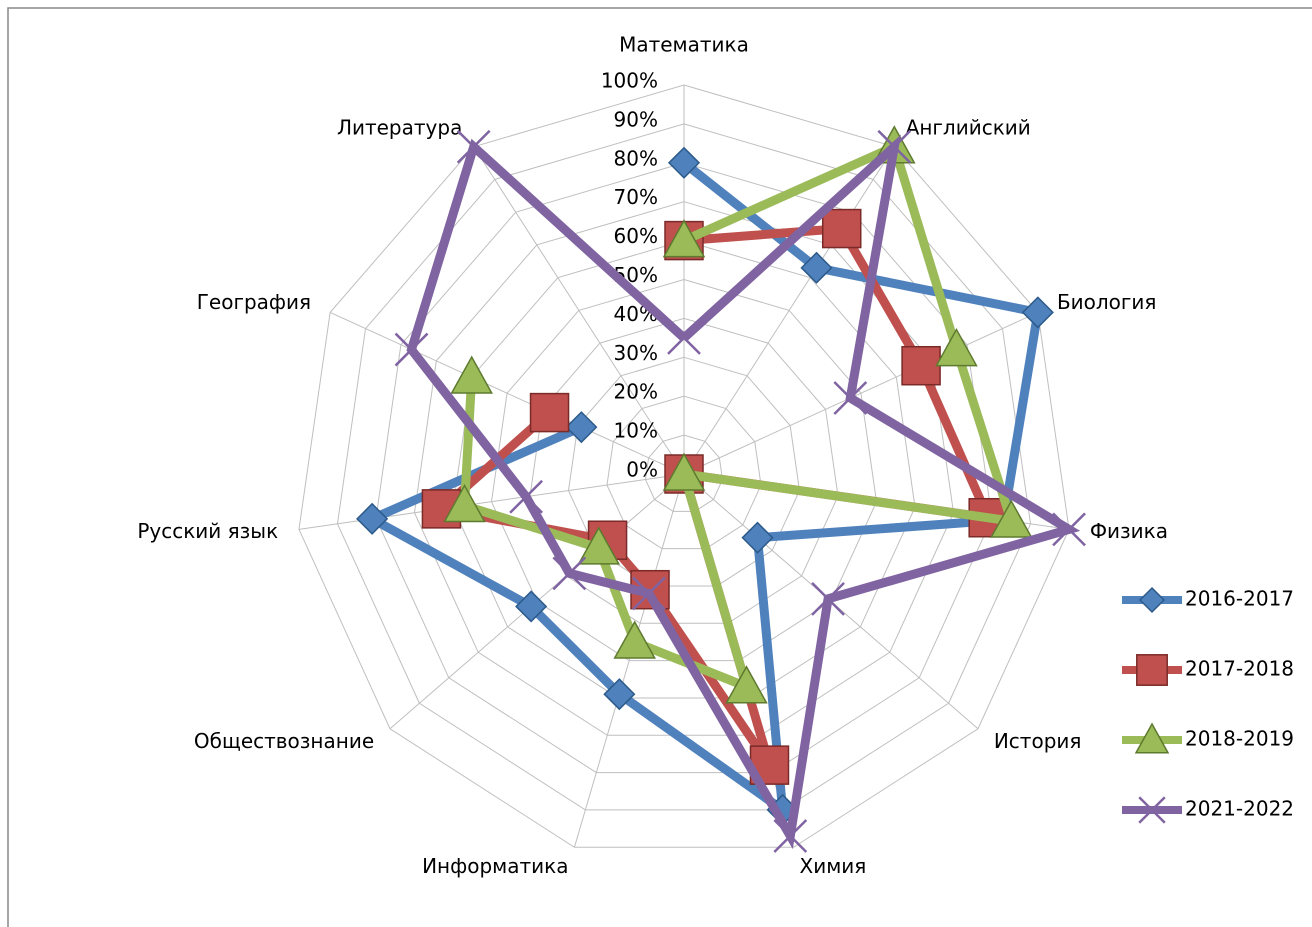 This screenshot has height=927, width=1312. I want to click on r-tick-label: 90%, so click(636, 119).